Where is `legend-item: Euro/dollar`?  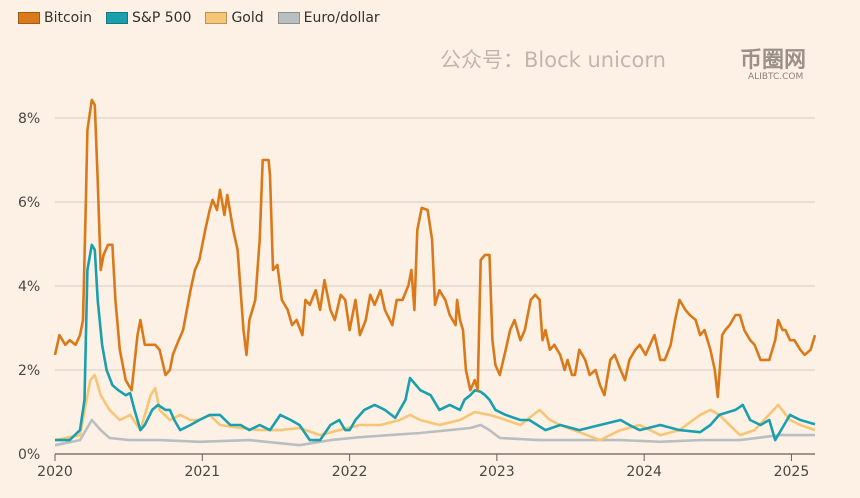
legend-item: Euro/dollar is located at coordinates (328, 18).